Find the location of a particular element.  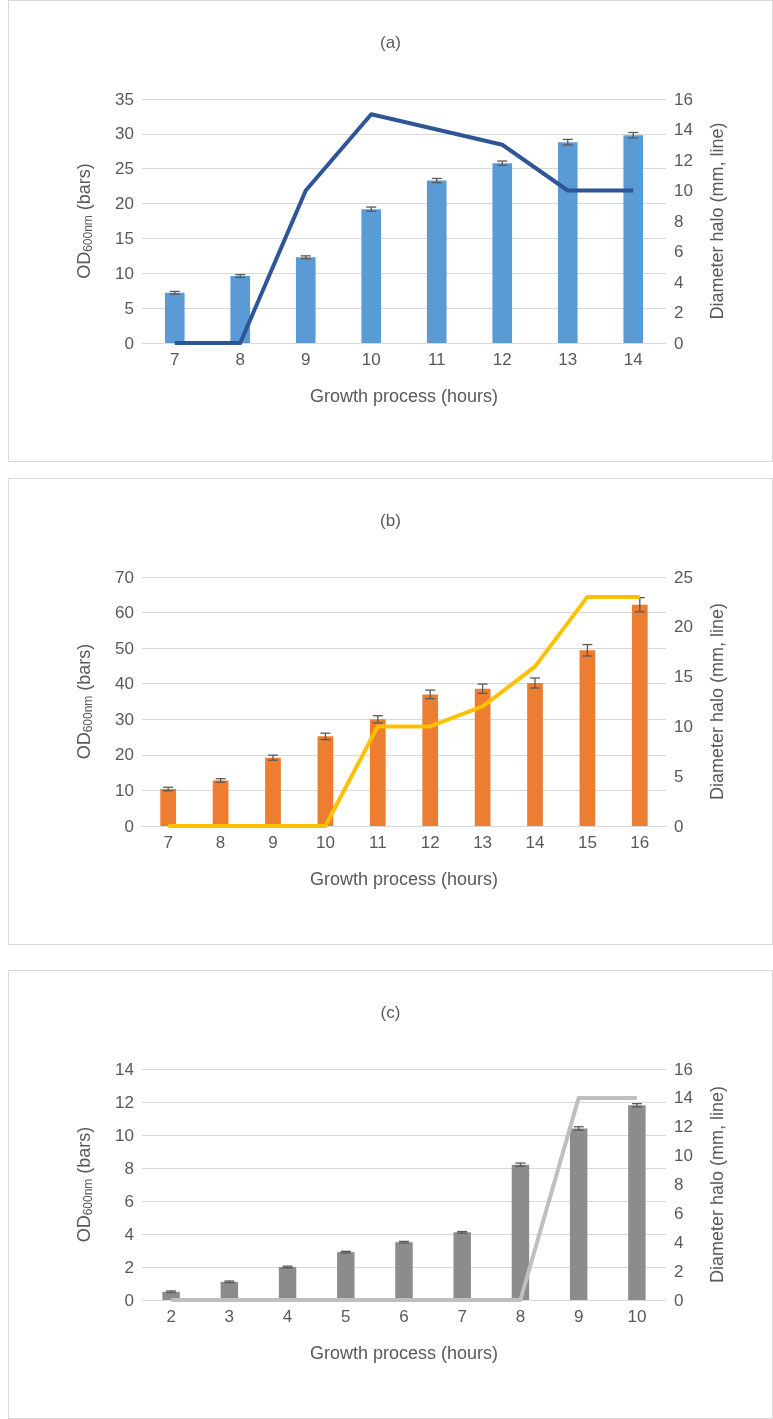

x-tick-label: 6 is located at coordinates (404, 1316).